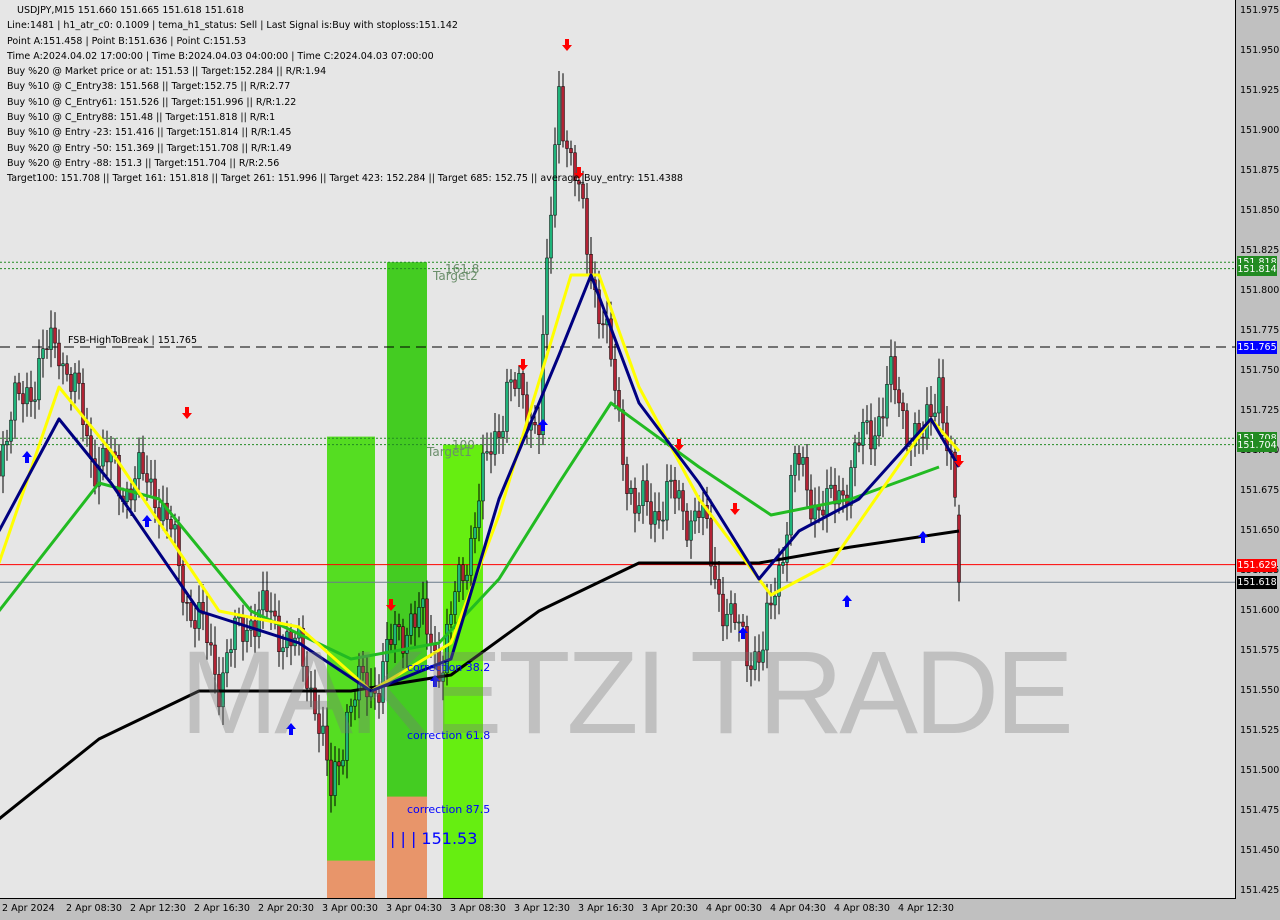 The height and width of the screenshot is (920, 1280). I want to click on target1-level: 100, so click(463, 445).